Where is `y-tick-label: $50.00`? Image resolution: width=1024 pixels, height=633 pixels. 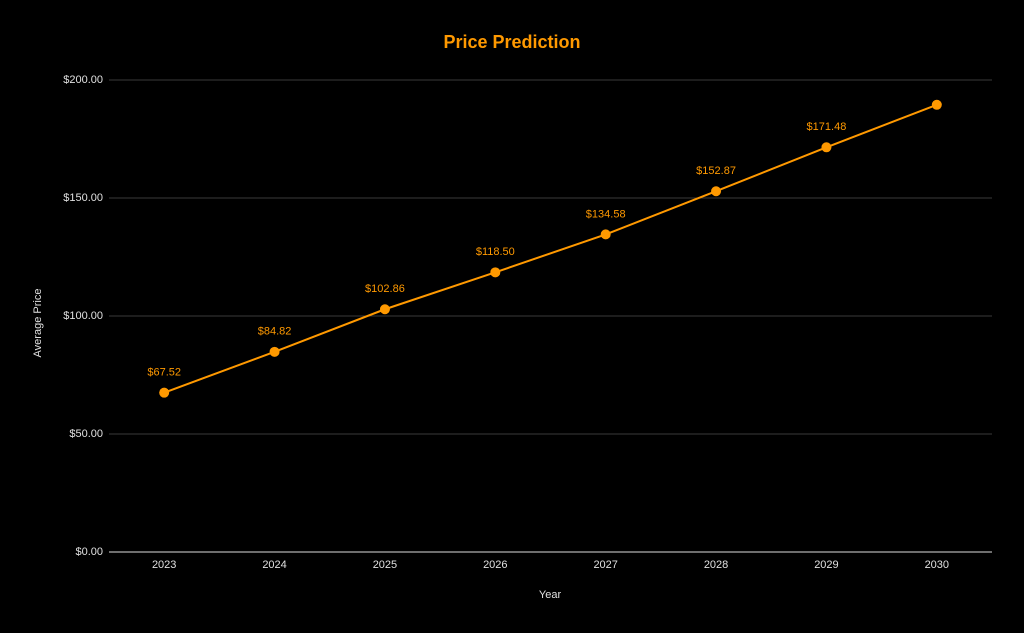
y-tick-label: $50.00 is located at coordinates (86, 434).